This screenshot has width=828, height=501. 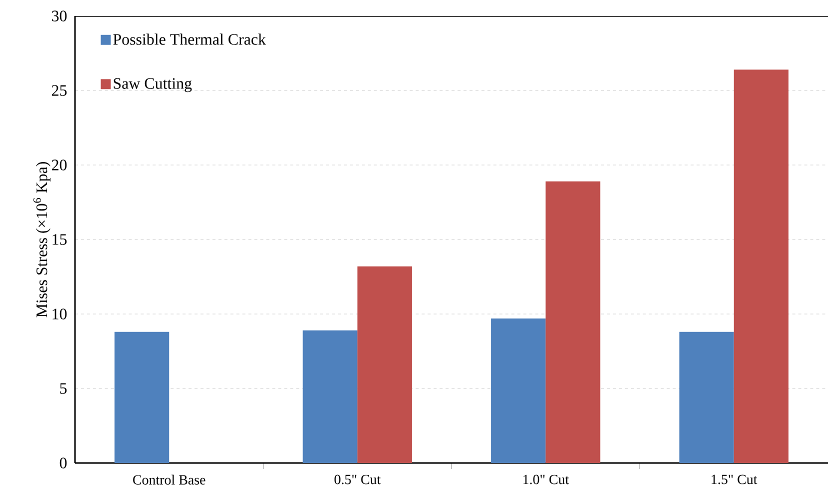 What do you see at coordinates (63, 388) in the screenshot?
I see `y-tick-label: 5` at bounding box center [63, 388].